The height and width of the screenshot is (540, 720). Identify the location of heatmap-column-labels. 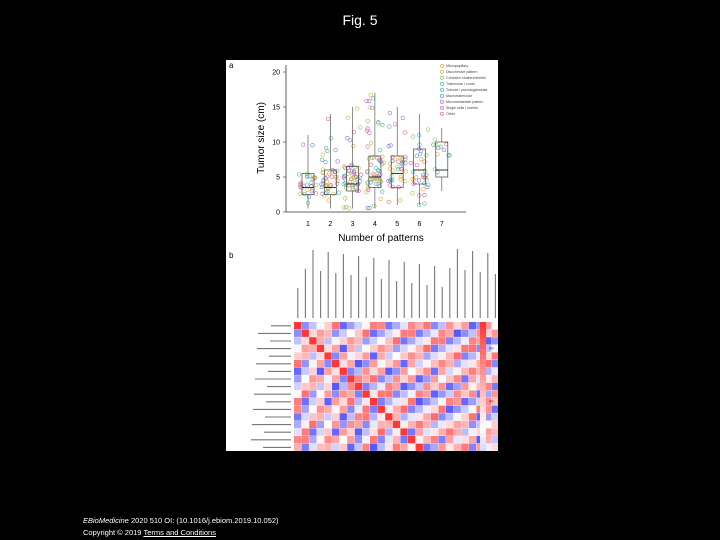
(396, 283).